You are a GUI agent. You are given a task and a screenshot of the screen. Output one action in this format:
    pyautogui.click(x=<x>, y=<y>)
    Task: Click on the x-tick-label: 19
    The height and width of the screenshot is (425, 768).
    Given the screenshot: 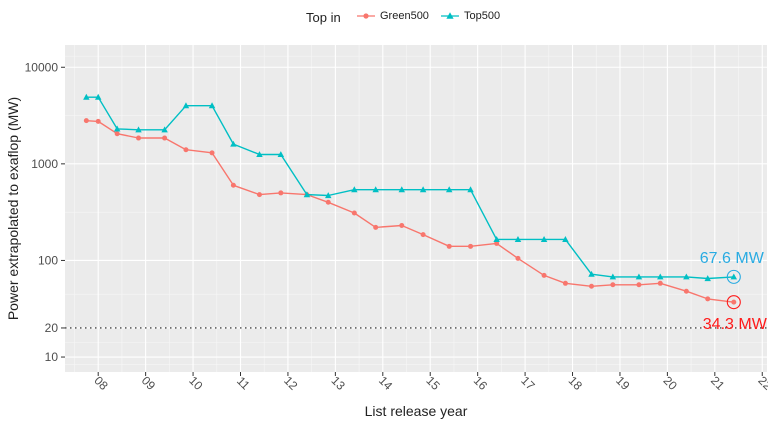 What is the action you would take?
    pyautogui.click(x=623, y=383)
    